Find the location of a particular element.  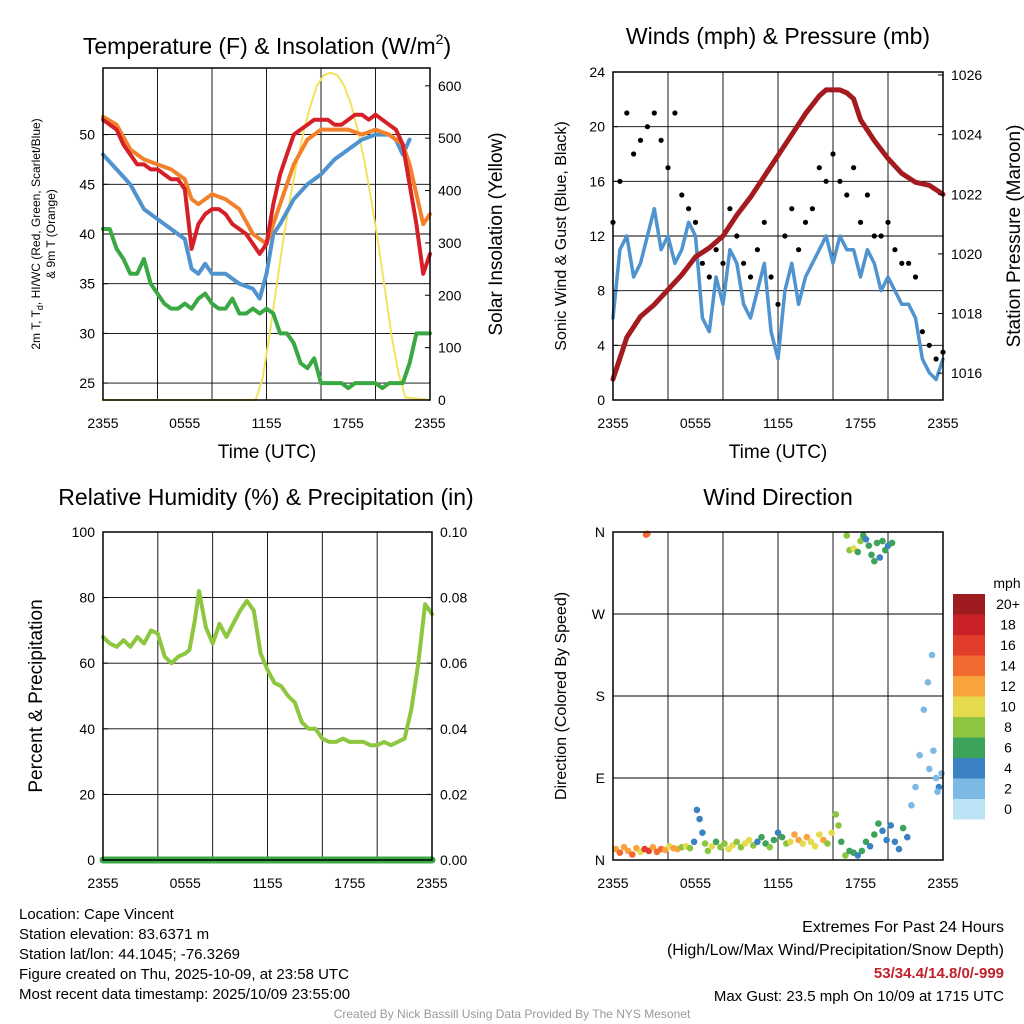

y2-tick-label: 0 is located at coordinates (442, 400).